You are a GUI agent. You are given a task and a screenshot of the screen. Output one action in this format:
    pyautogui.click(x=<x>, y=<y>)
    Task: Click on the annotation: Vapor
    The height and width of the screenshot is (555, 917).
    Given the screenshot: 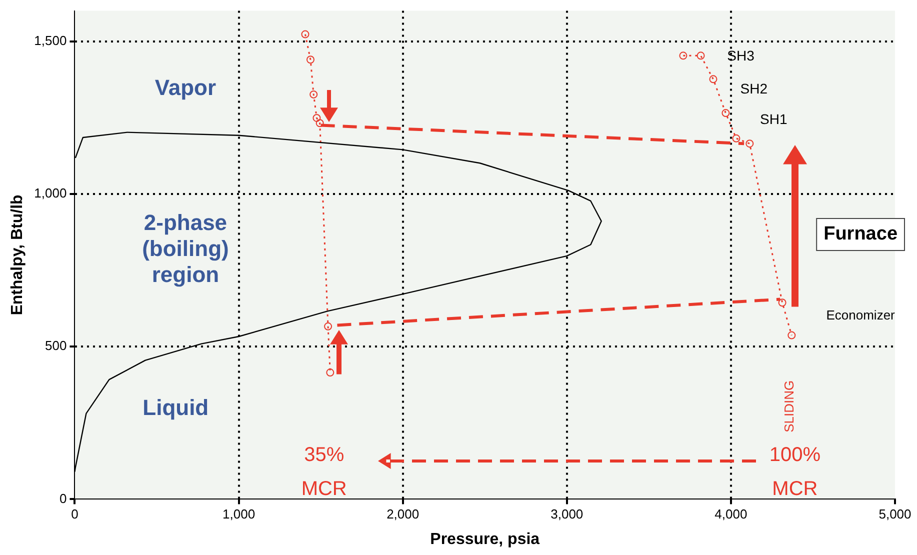 What is the action you would take?
    pyautogui.click(x=185, y=87)
    